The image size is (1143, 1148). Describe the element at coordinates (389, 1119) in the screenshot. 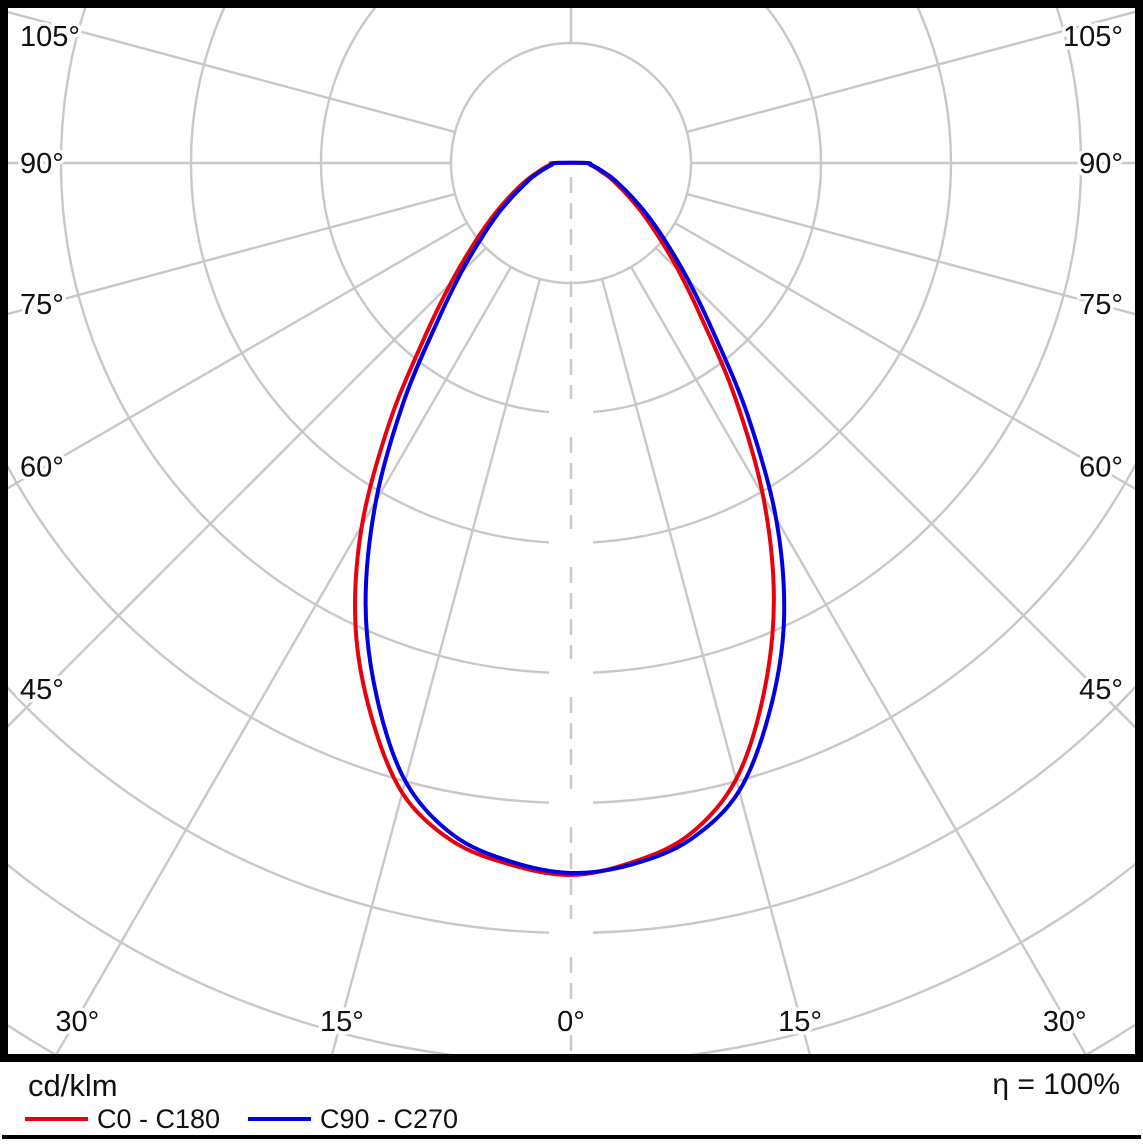

I see `legend-label-c90-c270: C90 - C270` at that location.